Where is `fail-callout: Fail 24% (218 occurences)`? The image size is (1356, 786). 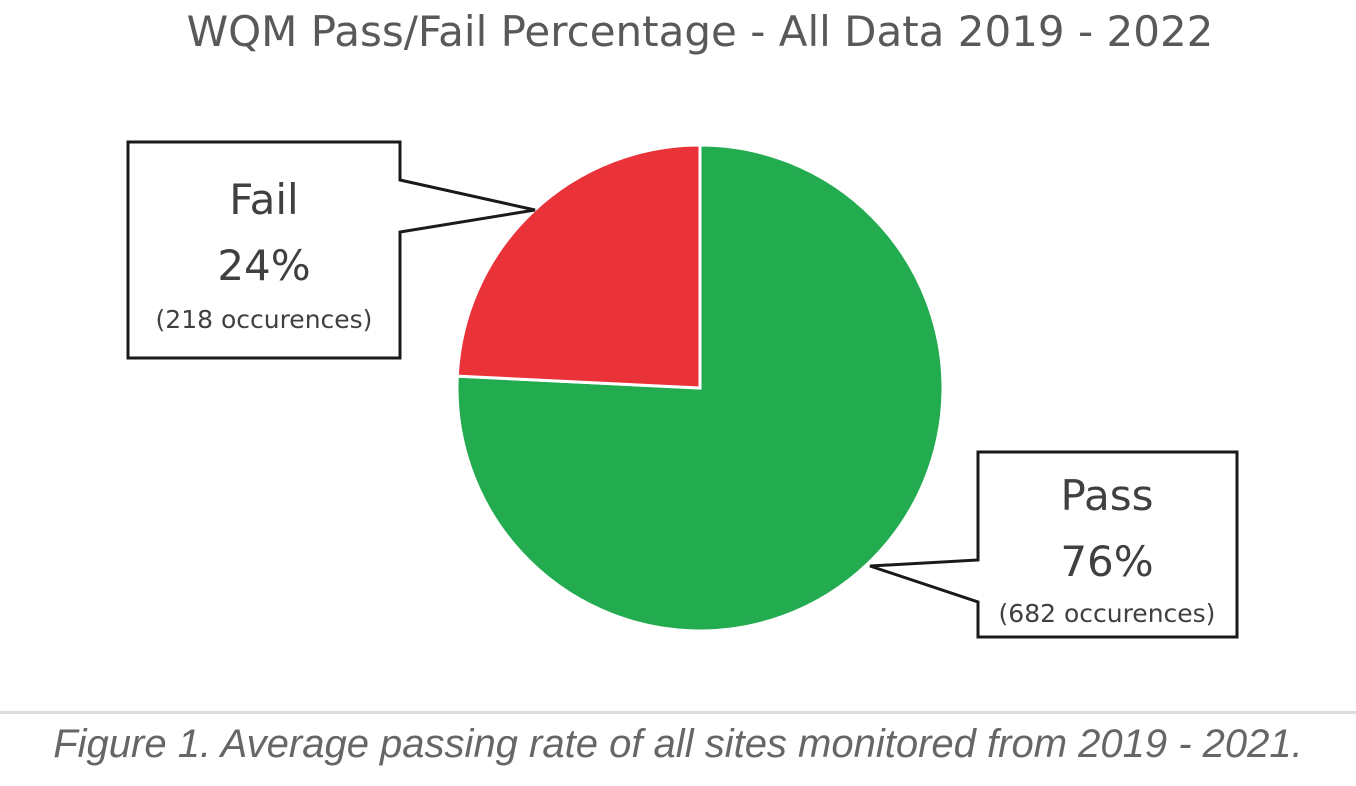 fail-callout: Fail 24% (218 occurences) is located at coordinates (331, 250).